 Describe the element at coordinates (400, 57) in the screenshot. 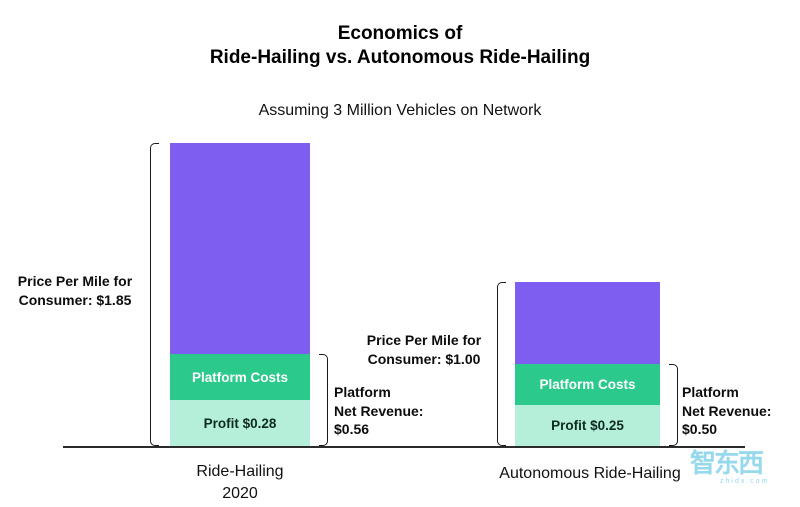

I see `chart-title-line2: Ride-Hailing vs. Autonomous Ride-Hailing` at that location.